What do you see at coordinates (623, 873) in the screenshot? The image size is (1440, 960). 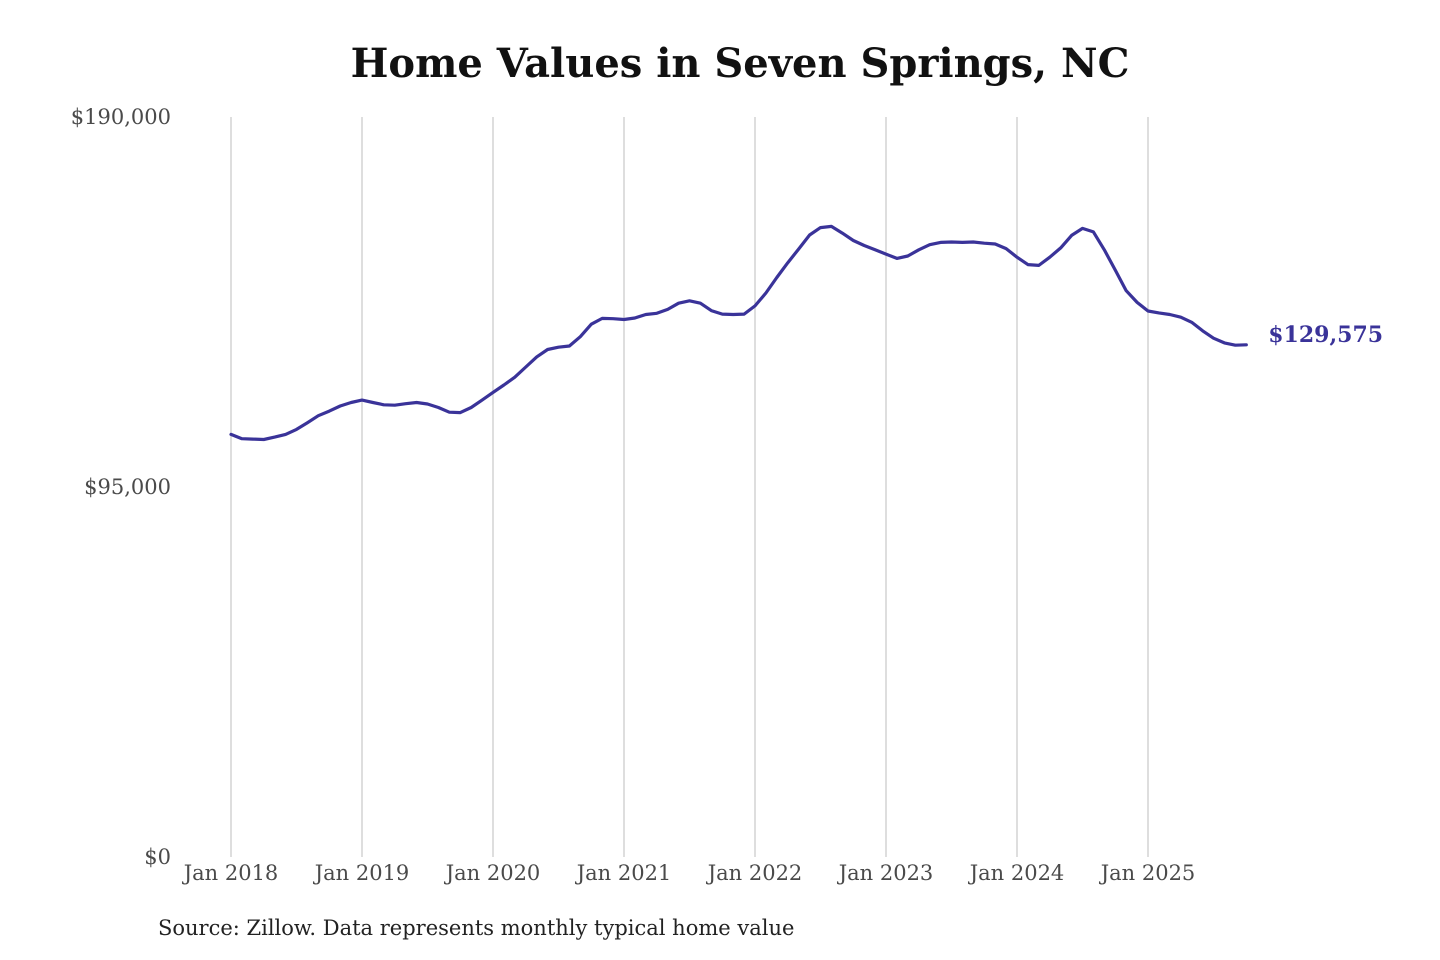 I see `x-tick-label: Jan 2021` at bounding box center [623, 873].